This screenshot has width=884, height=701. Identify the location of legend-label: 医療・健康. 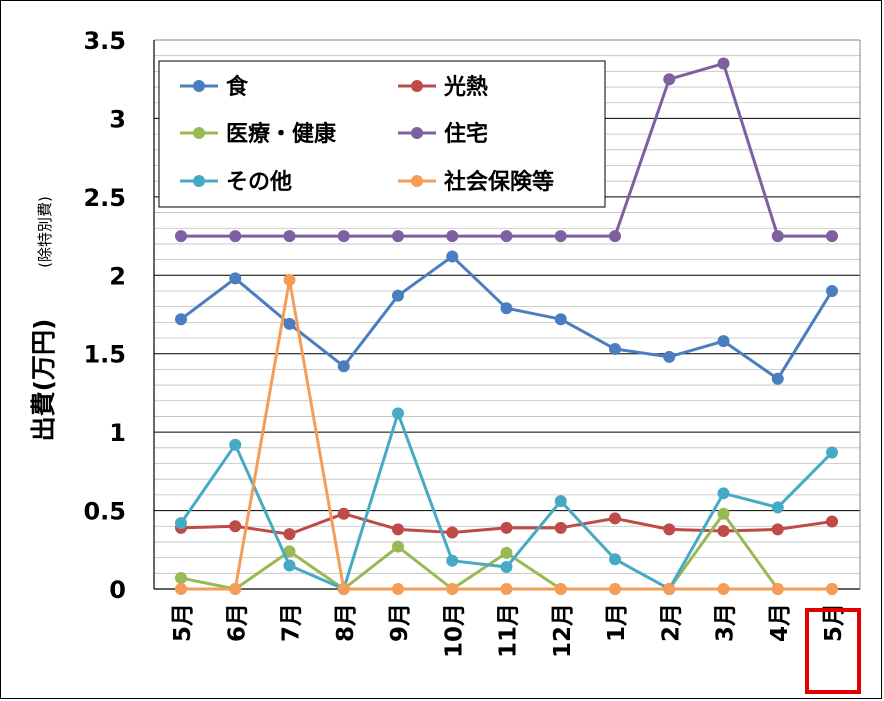
(281, 134).